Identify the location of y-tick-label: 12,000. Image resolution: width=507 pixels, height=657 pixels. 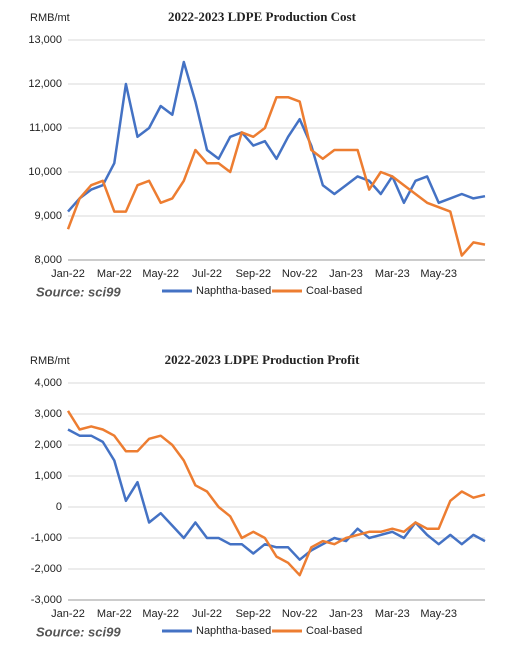
(45, 84).